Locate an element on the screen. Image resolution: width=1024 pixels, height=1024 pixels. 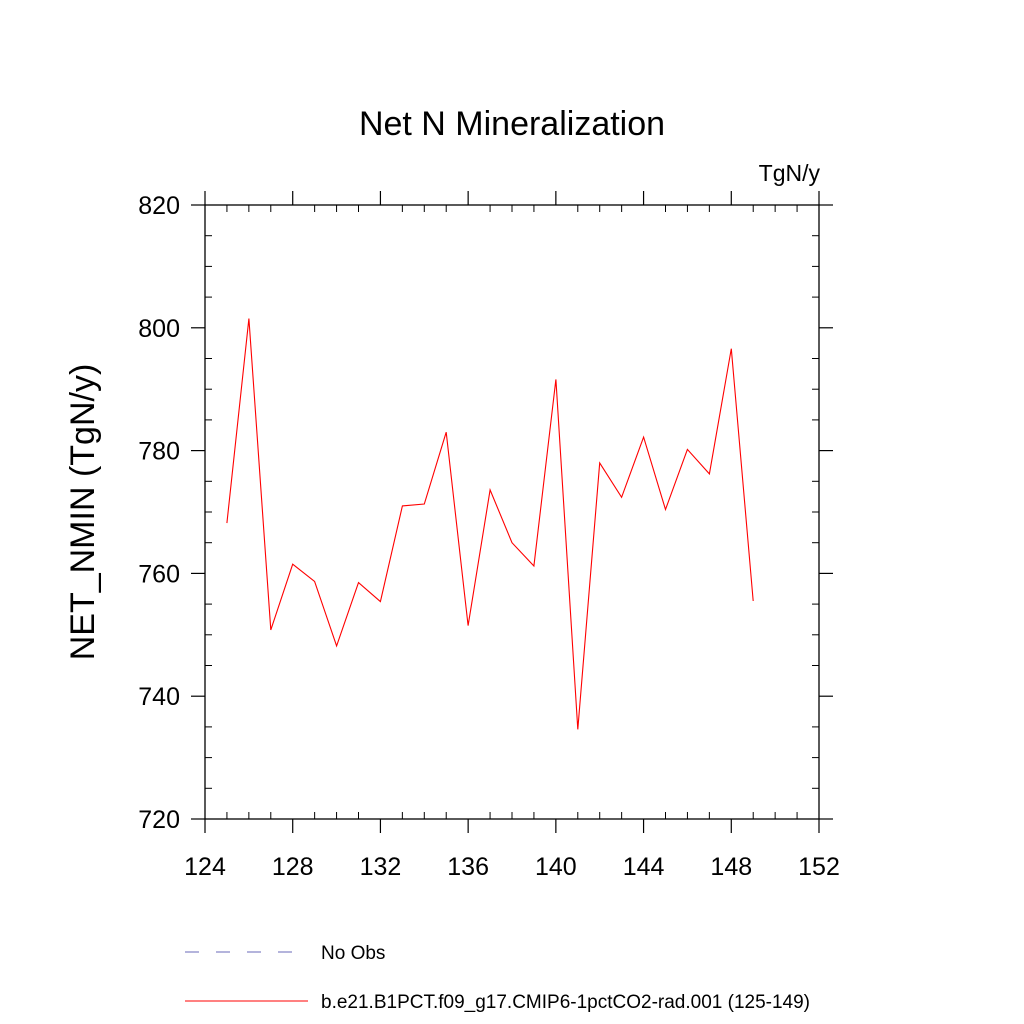
y-tick-label: 820 is located at coordinates (159, 206).